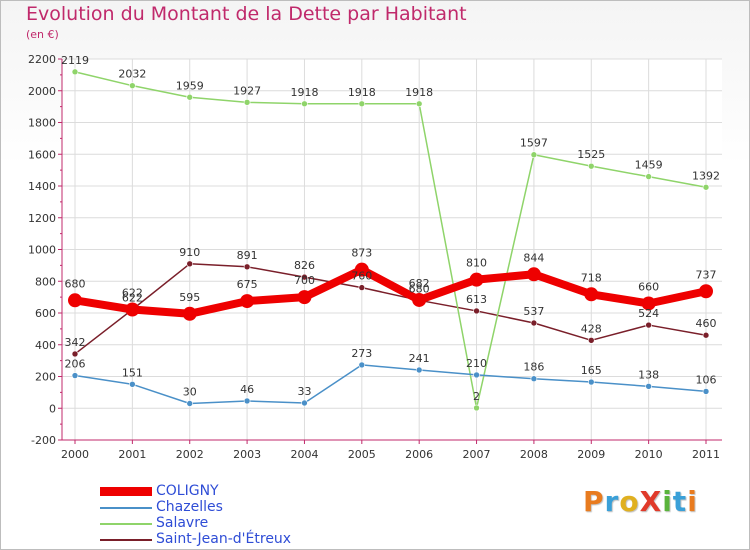 The image size is (750, 550). I want to click on series-line-saint-jean-d-treux, so click(390, 309).